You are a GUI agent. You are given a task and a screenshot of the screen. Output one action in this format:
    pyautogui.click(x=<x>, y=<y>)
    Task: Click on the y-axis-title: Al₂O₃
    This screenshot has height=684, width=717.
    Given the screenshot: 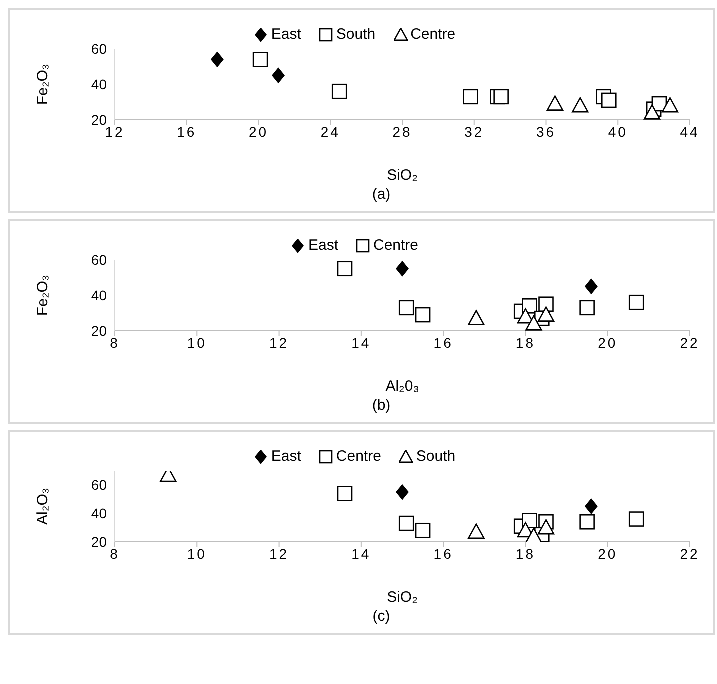 What is the action you would take?
    pyautogui.click(x=43, y=506)
    